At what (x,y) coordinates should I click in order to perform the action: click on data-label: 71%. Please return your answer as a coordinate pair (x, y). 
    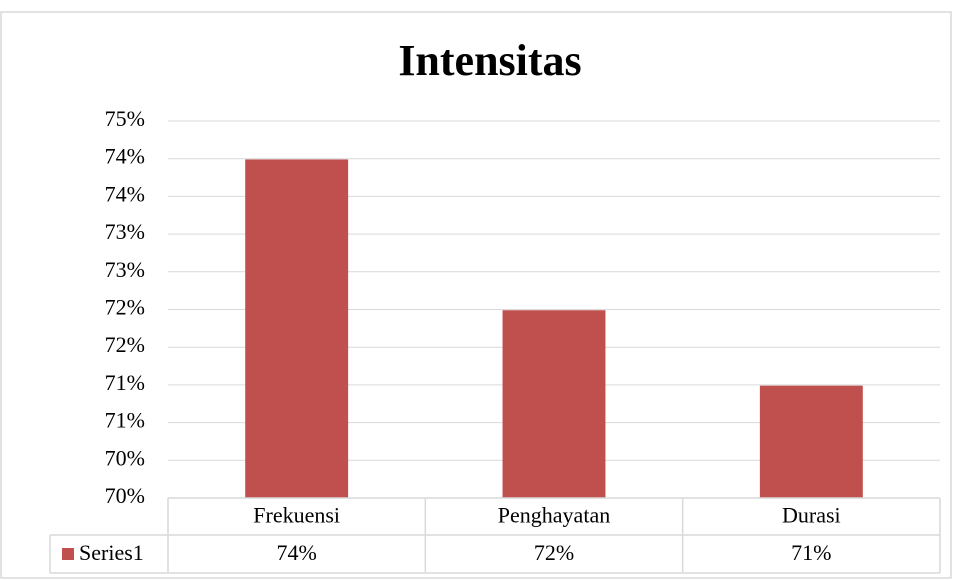
    Looking at the image, I should click on (811, 552).